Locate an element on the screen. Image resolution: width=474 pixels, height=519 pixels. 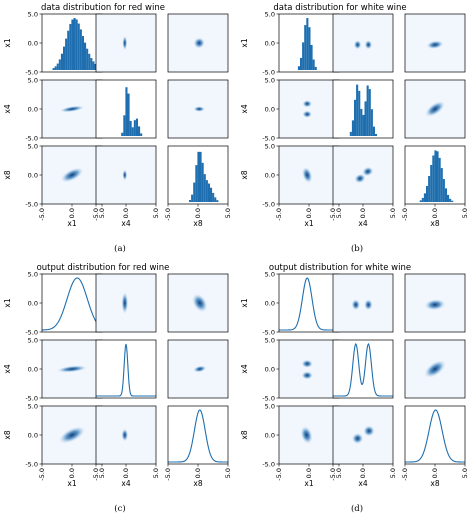
y-axis-label: x8 is located at coordinates (244, 434).